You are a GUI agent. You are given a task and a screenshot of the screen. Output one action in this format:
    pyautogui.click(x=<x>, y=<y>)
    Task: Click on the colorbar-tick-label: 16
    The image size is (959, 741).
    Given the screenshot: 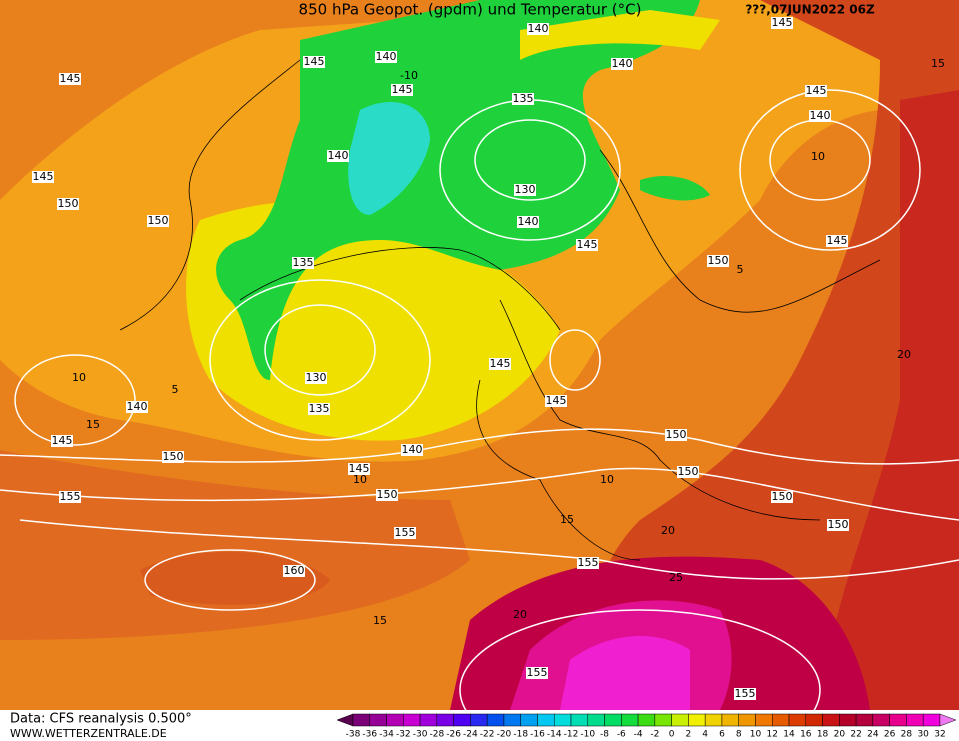 What is the action you would take?
    pyautogui.click(x=806, y=735)
    